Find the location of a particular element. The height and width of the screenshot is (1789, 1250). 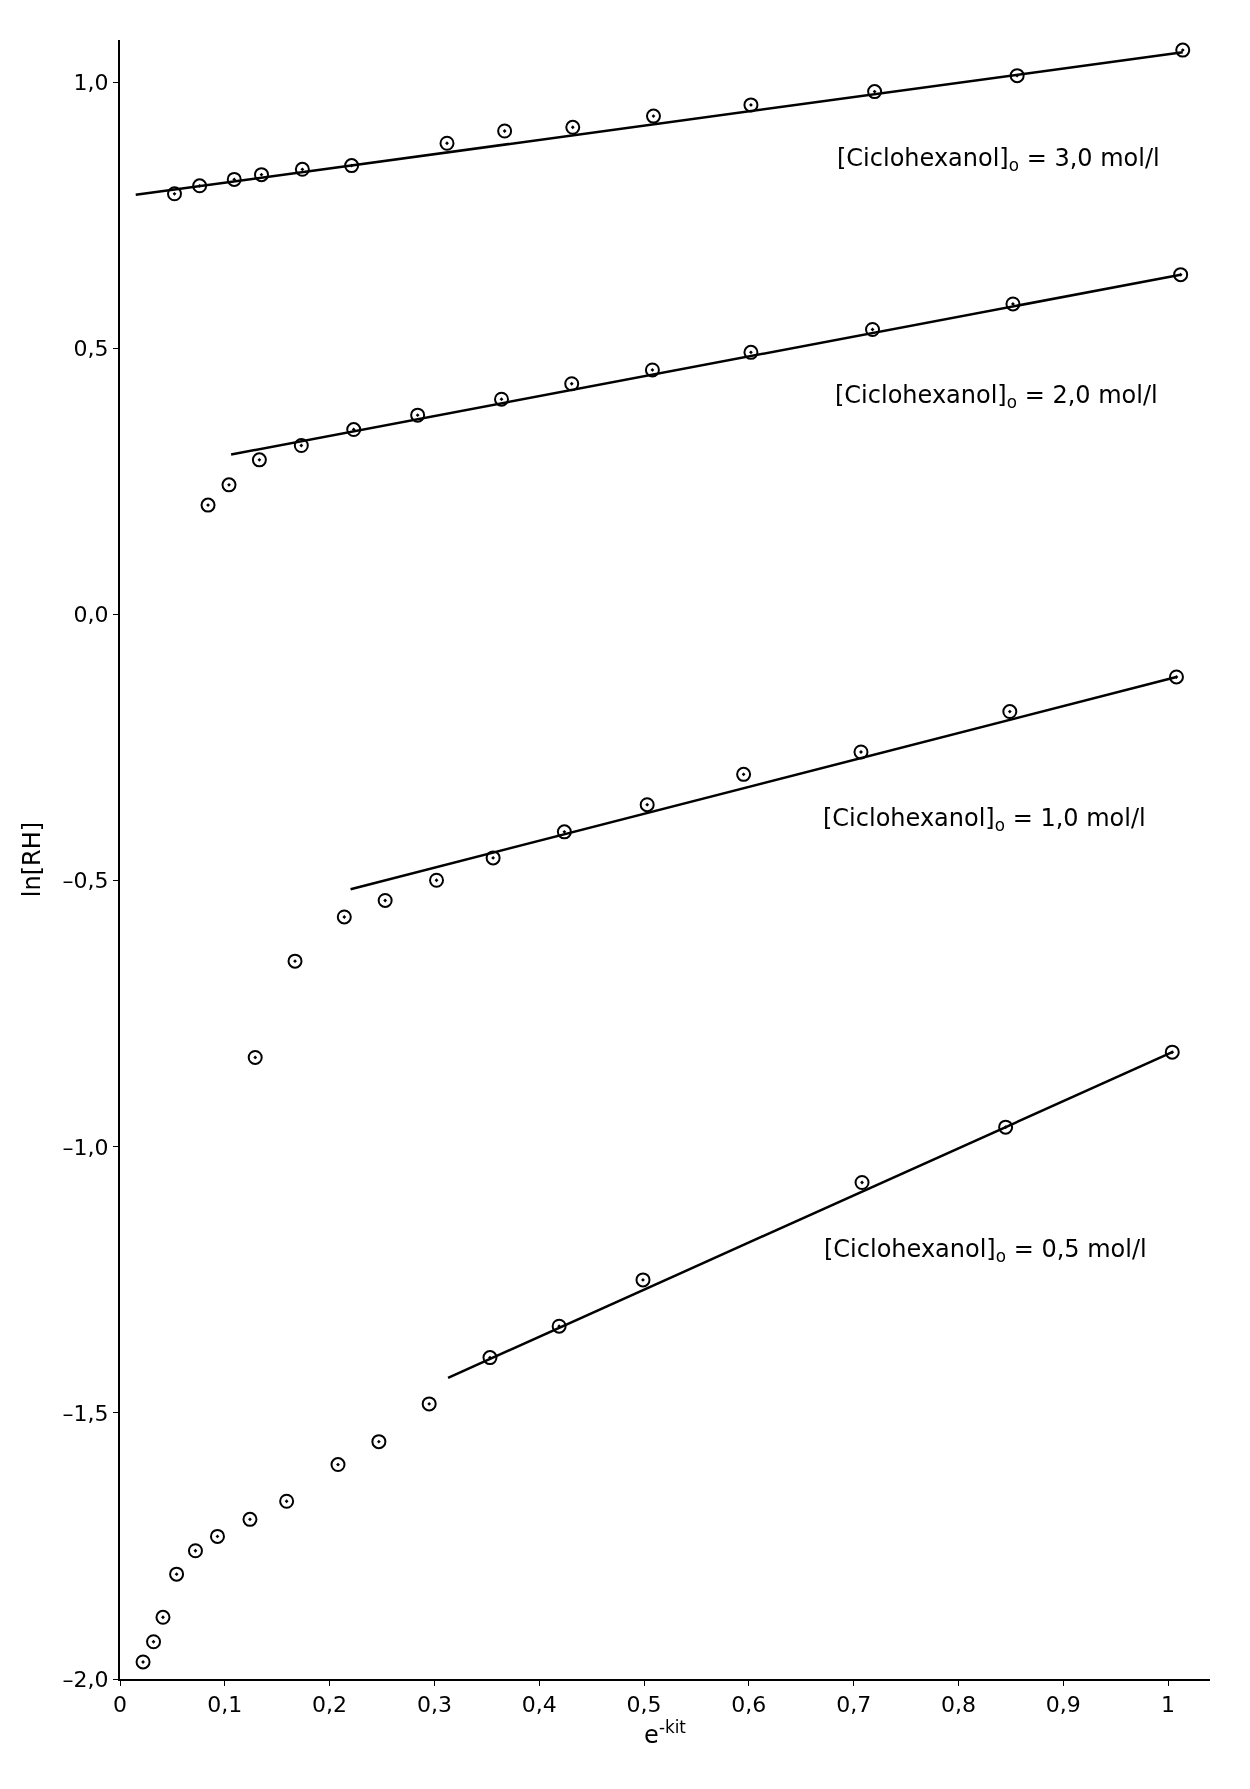

y-tick-label: –1,5 is located at coordinates (85, 1413).